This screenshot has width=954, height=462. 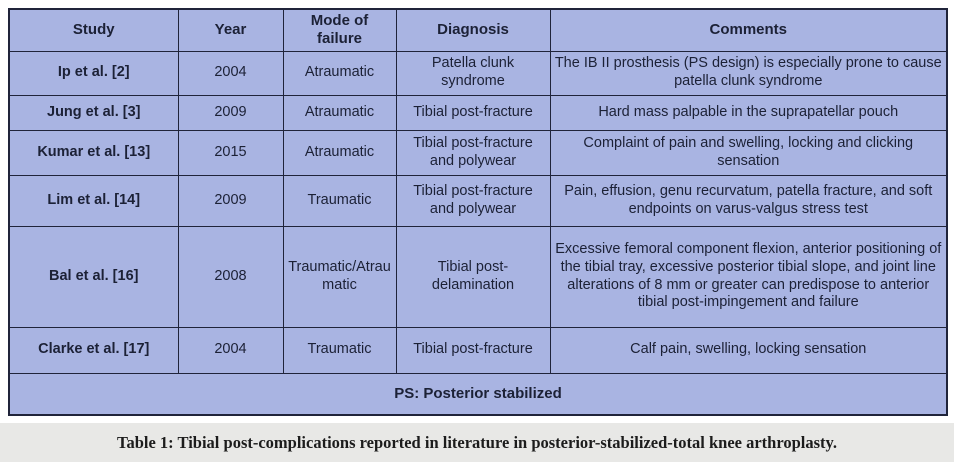 I want to click on study-cell: Jung et al. [3], so click(x=93, y=112).